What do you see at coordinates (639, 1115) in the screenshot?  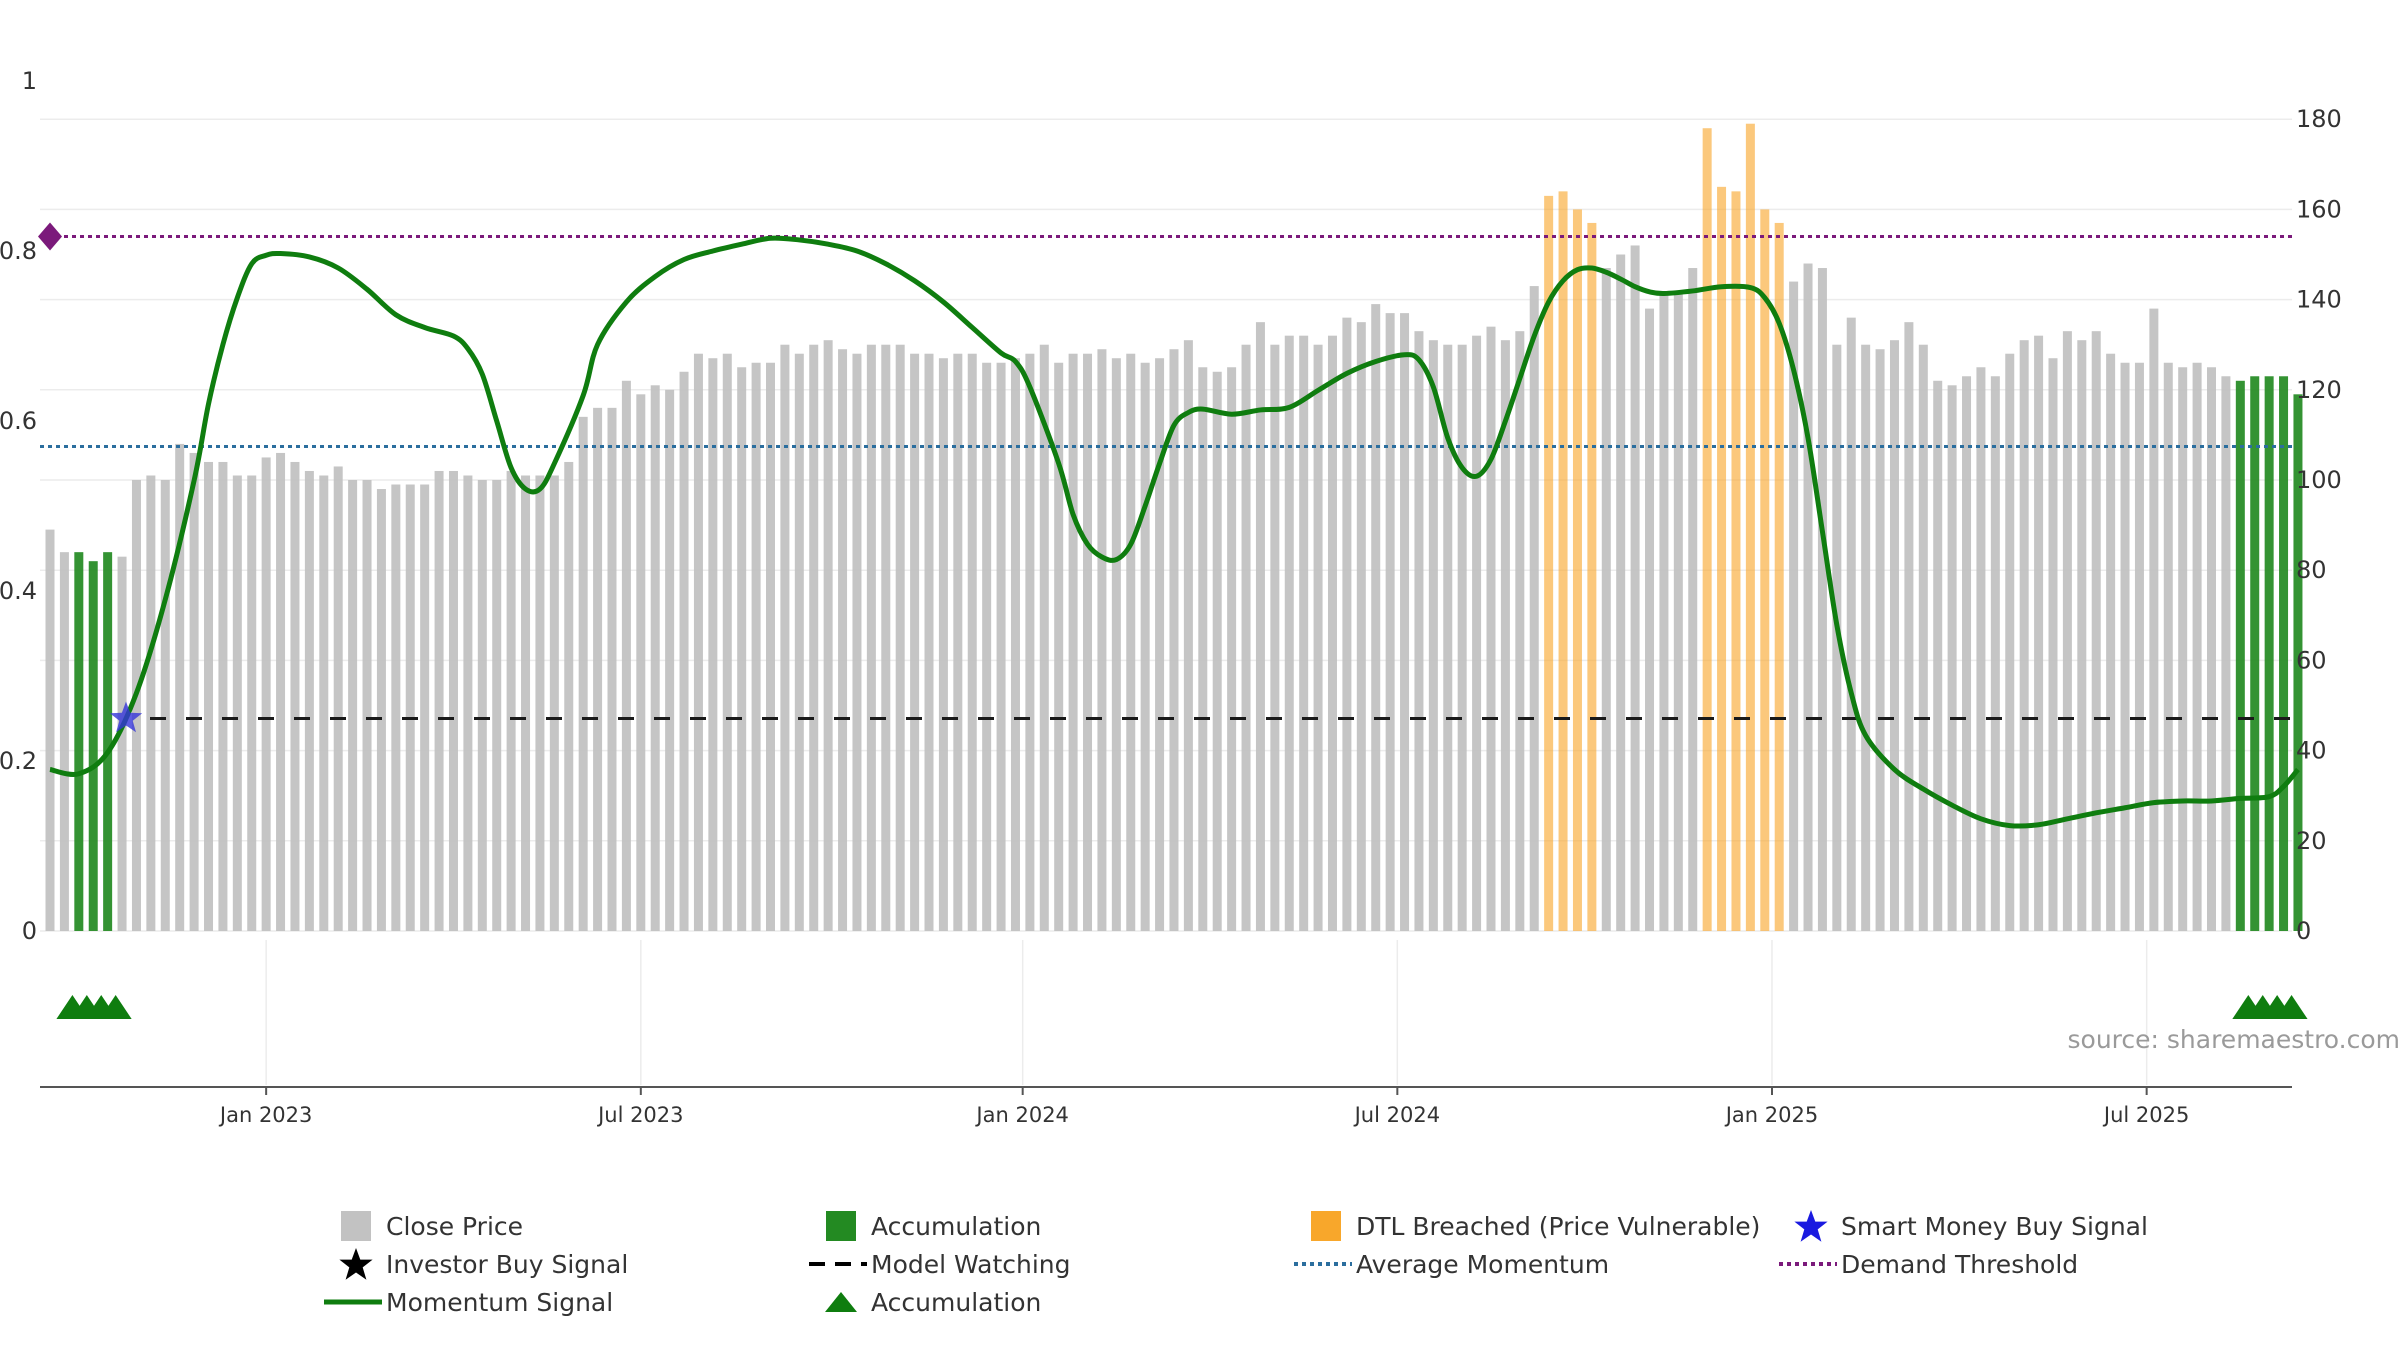 I see `x-axis-tick-label: Jul 2023` at bounding box center [639, 1115].